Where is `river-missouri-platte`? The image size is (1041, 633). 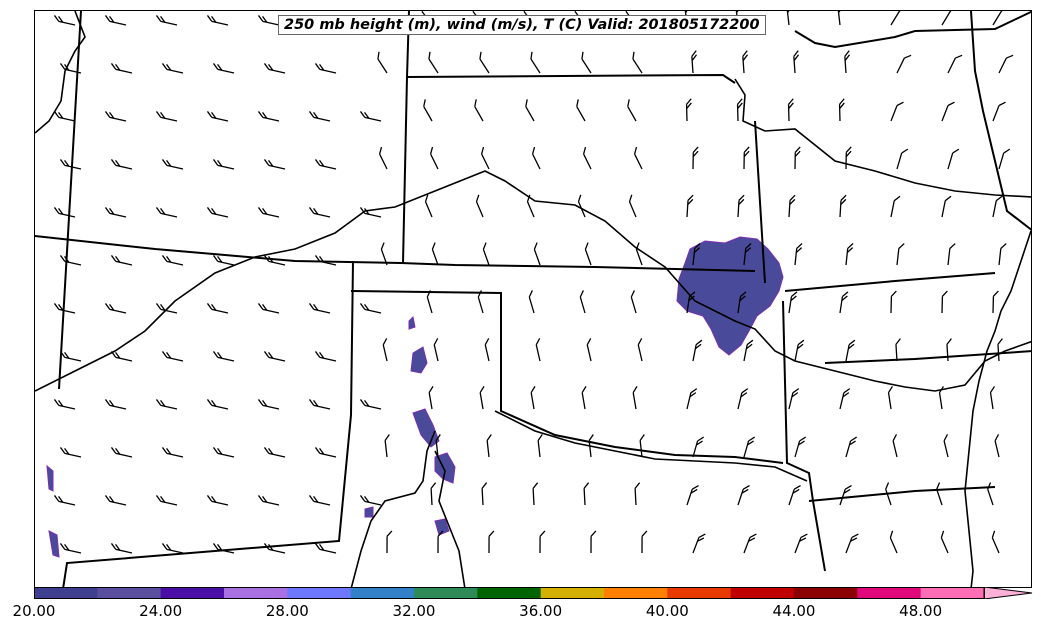
river-missouri-platte is located at coordinates (60, 72).